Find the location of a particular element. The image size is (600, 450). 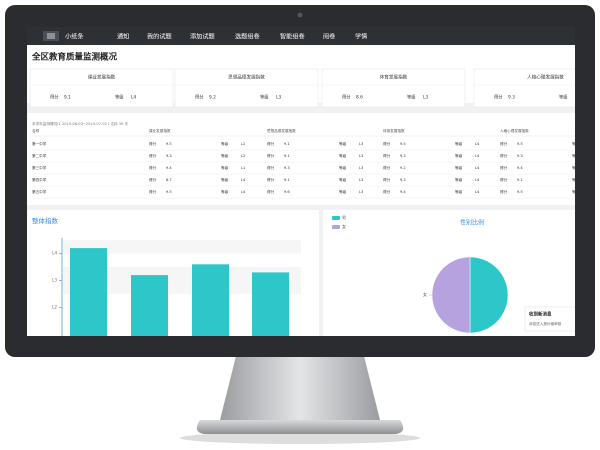

nav-item: 我的试题 is located at coordinates (159, 37).